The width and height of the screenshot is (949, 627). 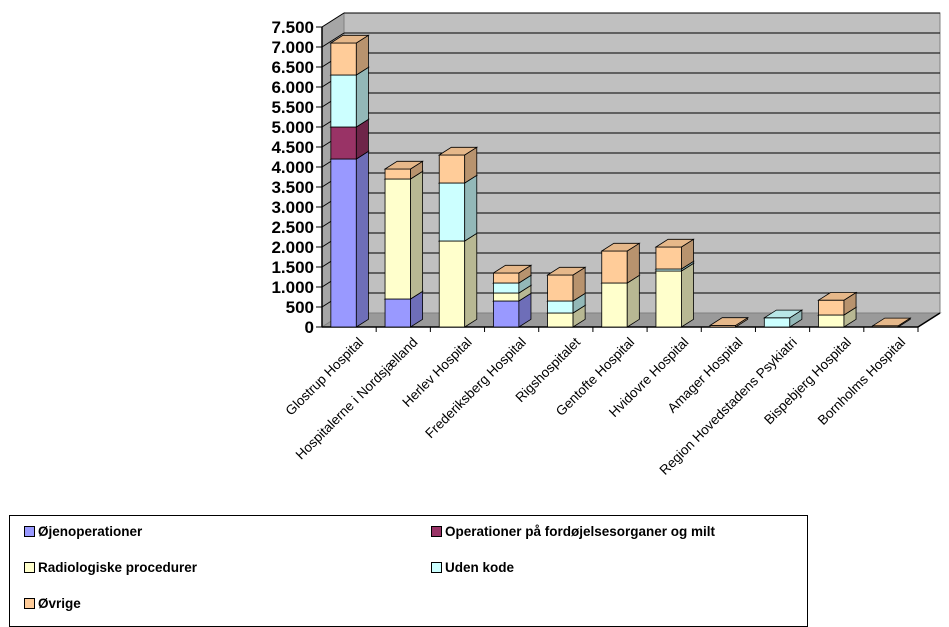 What do you see at coordinates (90, 531) in the screenshot?
I see `legend-label: Øjenoperationer` at bounding box center [90, 531].